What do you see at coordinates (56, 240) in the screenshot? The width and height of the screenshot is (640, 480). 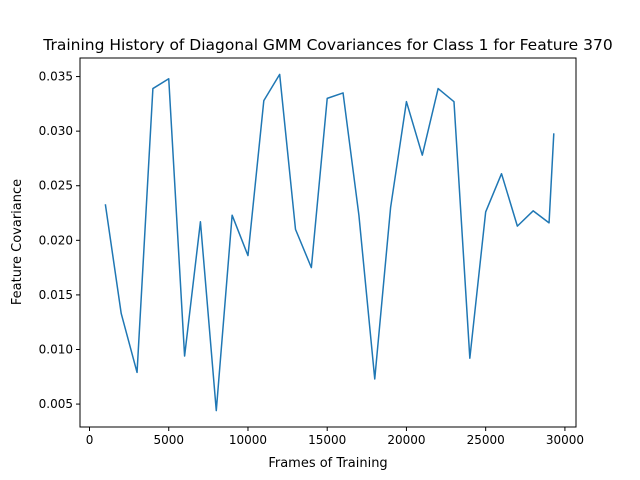 I see `y-tick-label: 0.020` at bounding box center [56, 240].